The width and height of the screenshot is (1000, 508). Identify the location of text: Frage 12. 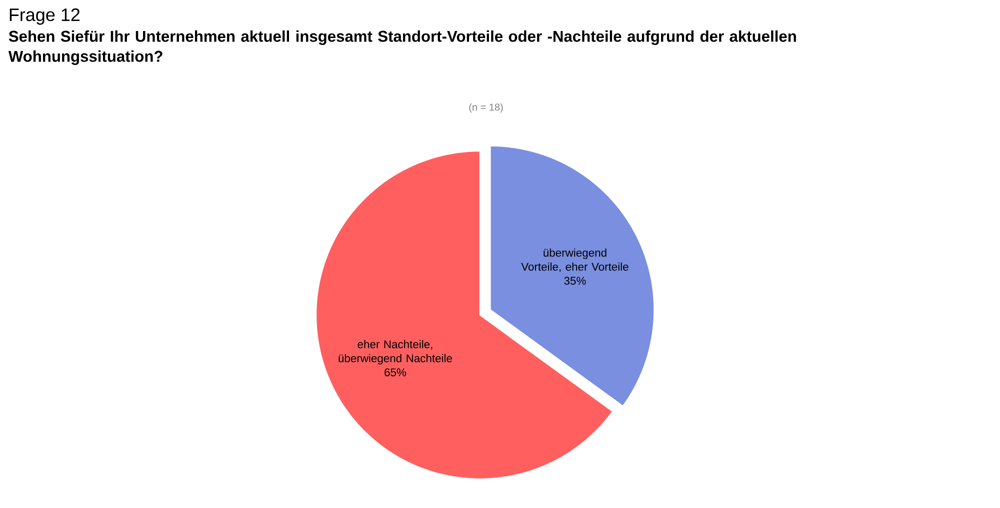
(45, 16).